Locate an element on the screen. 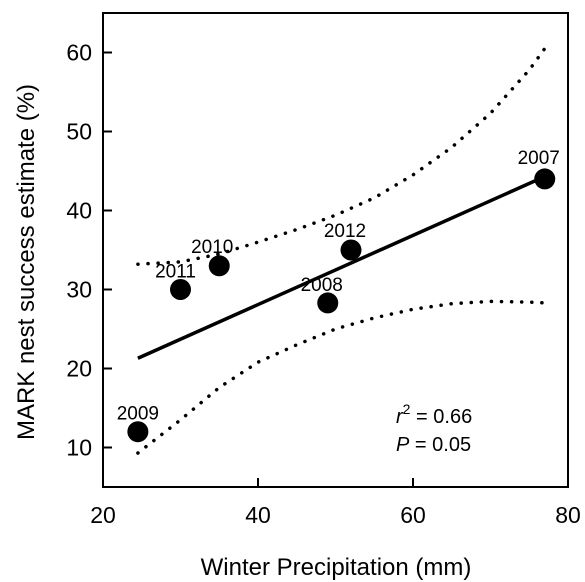 This screenshot has height=582, width=585. x-tick-label: 40 is located at coordinates (258, 515).